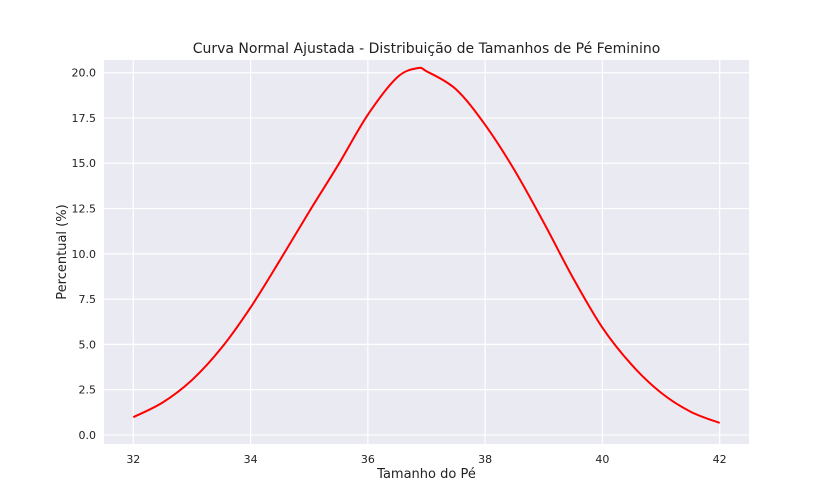 The width and height of the screenshot is (833, 500). Describe the element at coordinates (88, 344) in the screenshot. I see `y-tick-label: 5.0` at that location.